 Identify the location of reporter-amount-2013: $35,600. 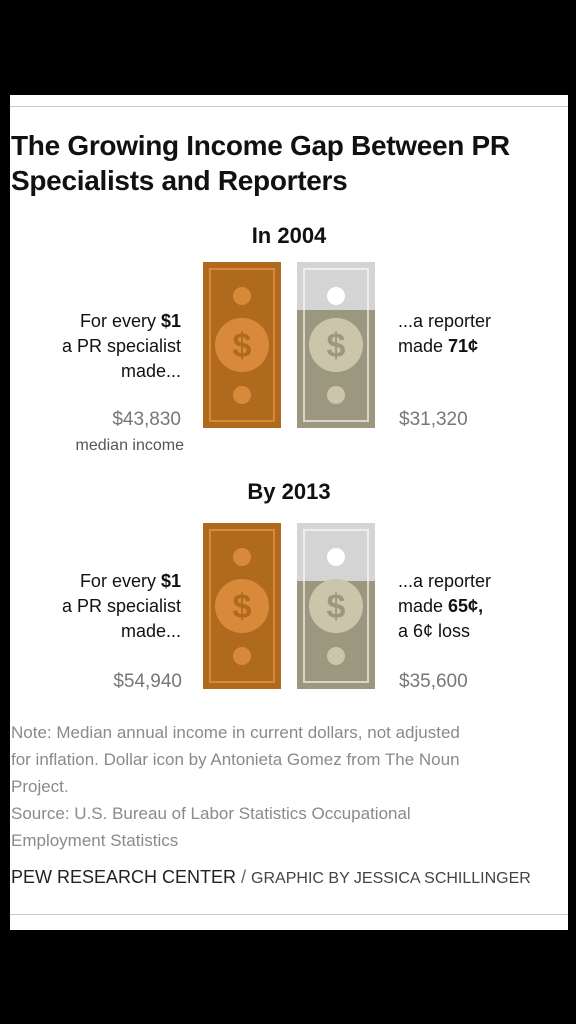
(433, 681).